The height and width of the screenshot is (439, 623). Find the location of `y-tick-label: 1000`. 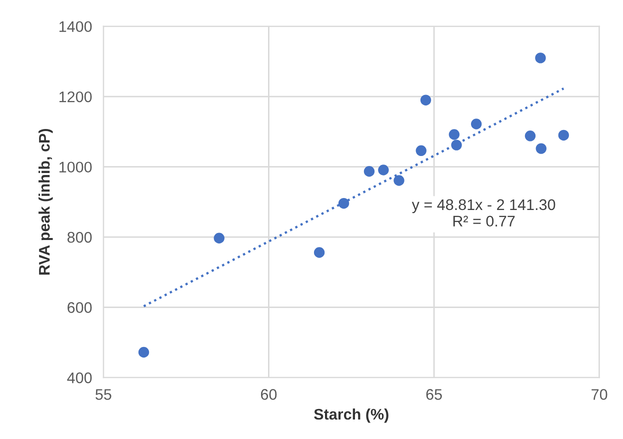

y-tick-label: 1000 is located at coordinates (75, 167).